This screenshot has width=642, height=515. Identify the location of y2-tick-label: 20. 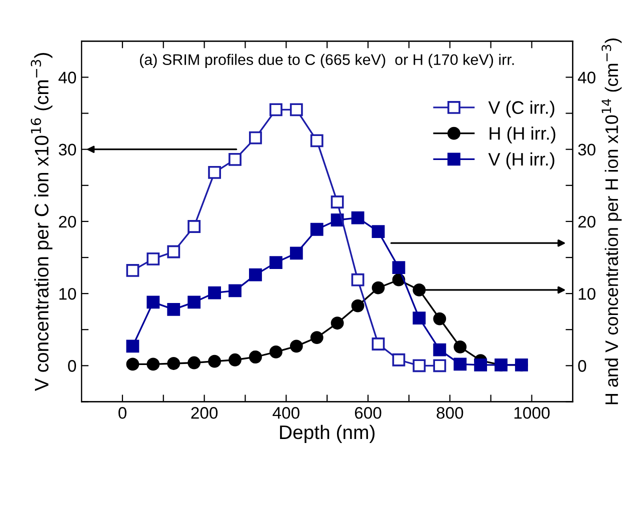
(587, 222).